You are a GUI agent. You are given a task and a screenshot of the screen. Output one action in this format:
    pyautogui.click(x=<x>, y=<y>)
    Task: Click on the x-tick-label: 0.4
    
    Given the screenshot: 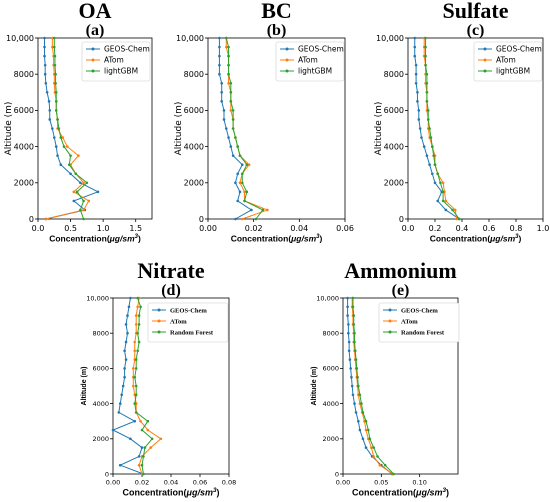 What is the action you would take?
    pyautogui.click(x=462, y=228)
    